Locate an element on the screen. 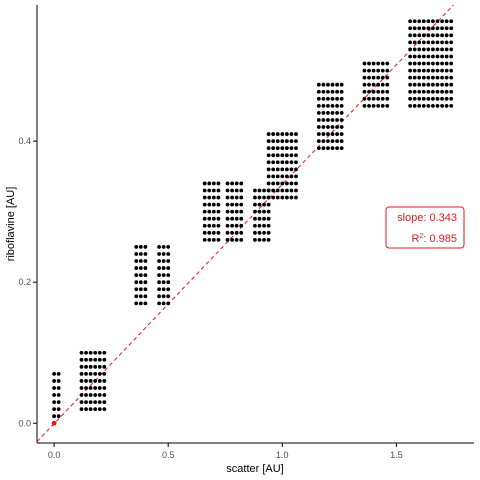 Image resolution: width=480 pixels, height=480 pixels. x-tick-label: 0.0 is located at coordinates (54, 455).